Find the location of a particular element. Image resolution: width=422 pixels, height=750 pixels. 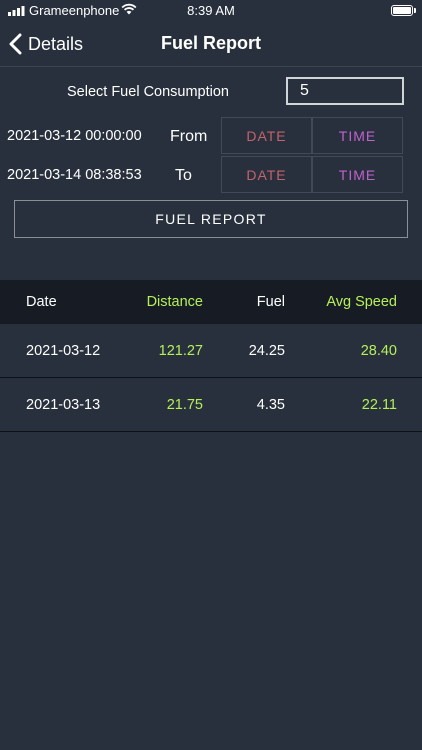

fuel-consumption-input is located at coordinates (345, 91).